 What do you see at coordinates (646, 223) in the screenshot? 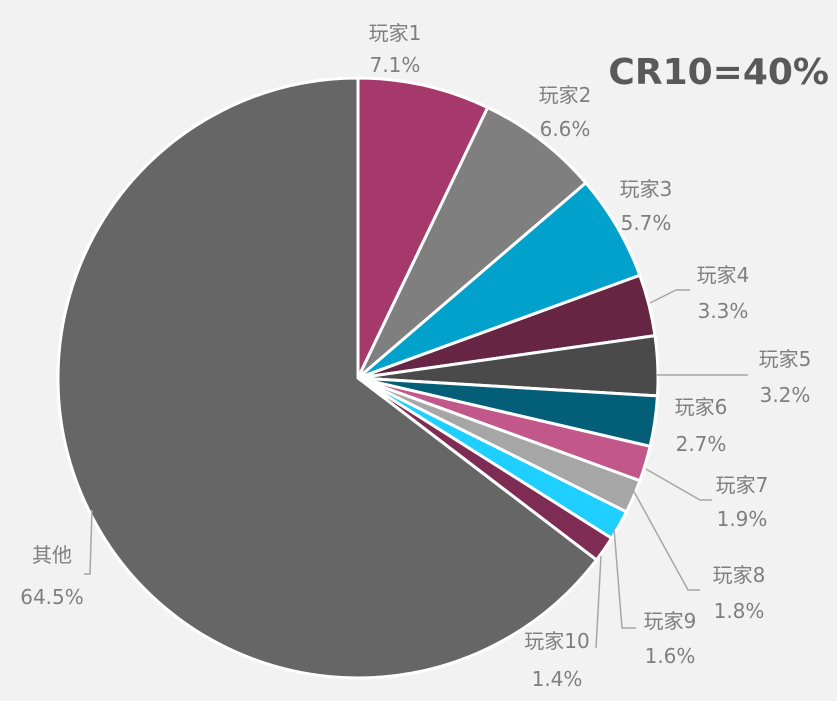
I see `slice-value-label-3: 5.7%` at bounding box center [646, 223].